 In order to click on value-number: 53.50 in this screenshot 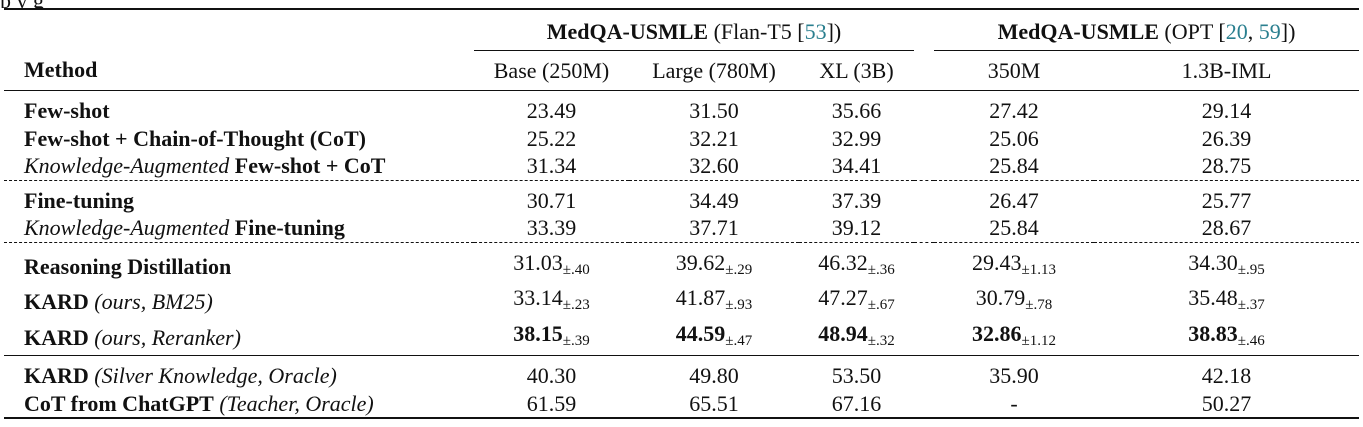, I will do `click(856, 375)`.